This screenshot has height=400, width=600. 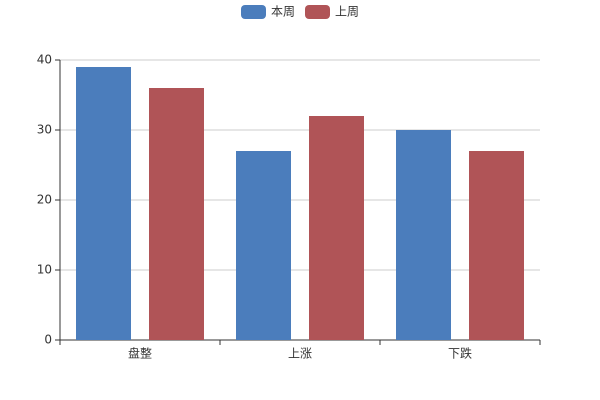 What do you see at coordinates (347, 12) in the screenshot?
I see `legend-label: 上周` at bounding box center [347, 12].